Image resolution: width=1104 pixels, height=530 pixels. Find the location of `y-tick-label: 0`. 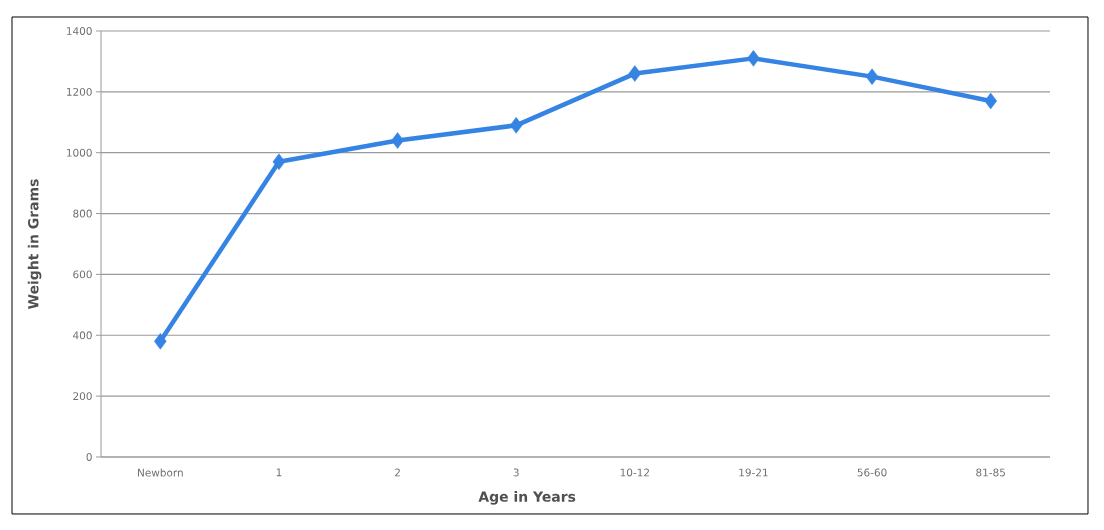

y-tick-label: 0 is located at coordinates (89, 457).